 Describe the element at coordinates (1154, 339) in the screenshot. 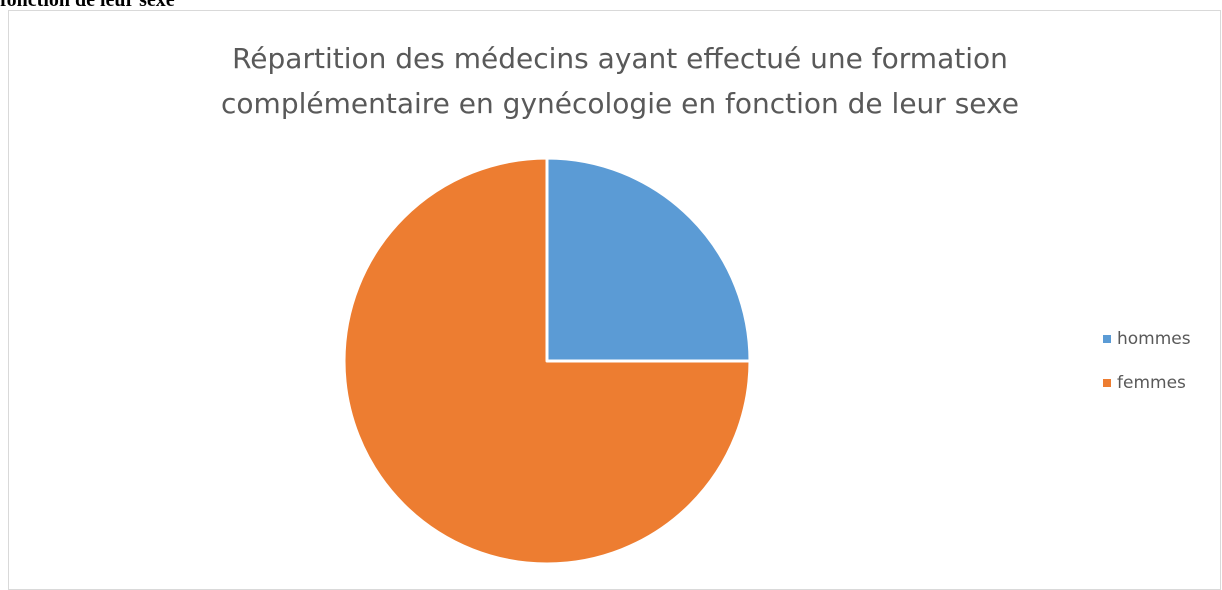

I see `legend-label: hommes` at that location.